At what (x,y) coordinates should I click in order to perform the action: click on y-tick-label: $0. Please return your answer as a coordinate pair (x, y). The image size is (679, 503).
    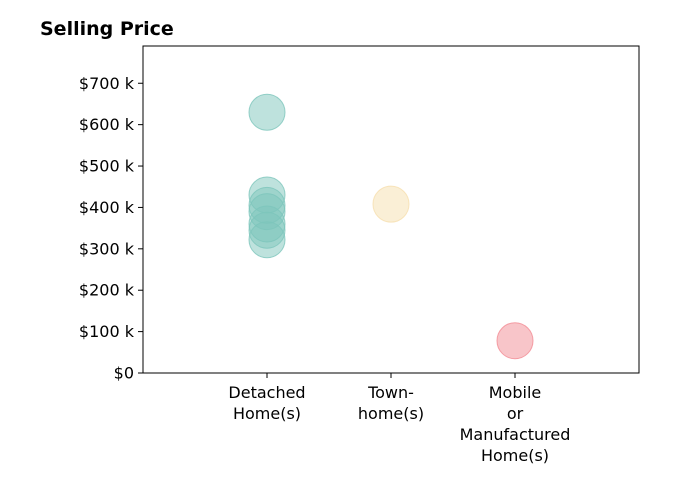
    Looking at the image, I should click on (124, 373).